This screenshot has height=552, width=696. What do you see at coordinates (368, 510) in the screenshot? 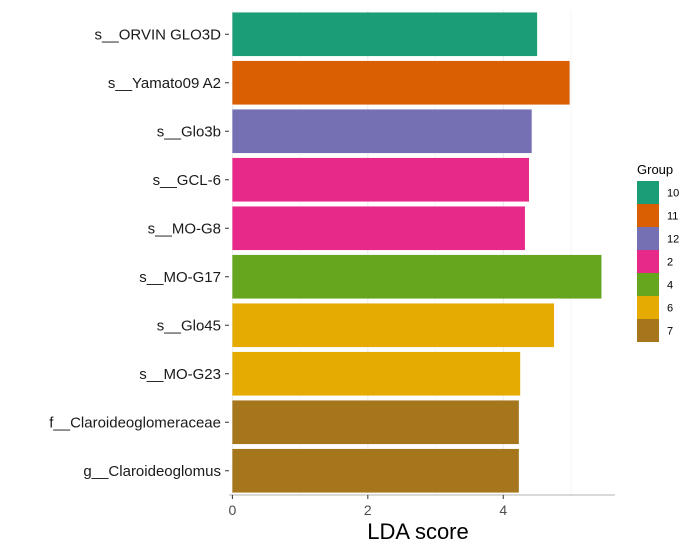
I see `x-tick-label: 2` at bounding box center [368, 510].